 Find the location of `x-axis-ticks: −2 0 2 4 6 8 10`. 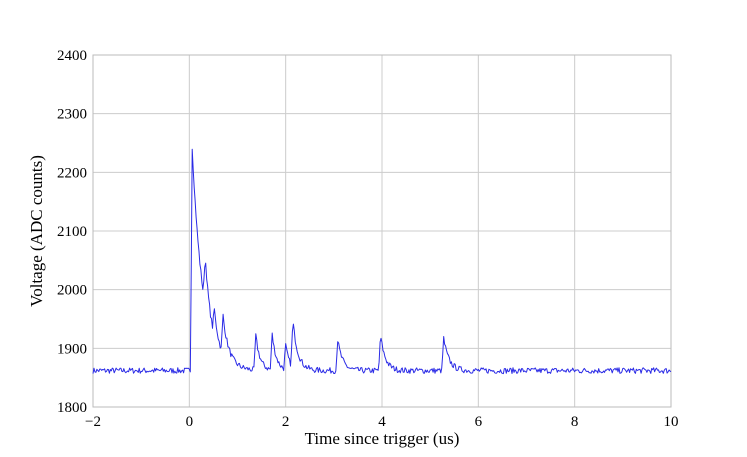

x-axis-ticks: −2 0 2 4 6 8 10 is located at coordinates (381, 422).